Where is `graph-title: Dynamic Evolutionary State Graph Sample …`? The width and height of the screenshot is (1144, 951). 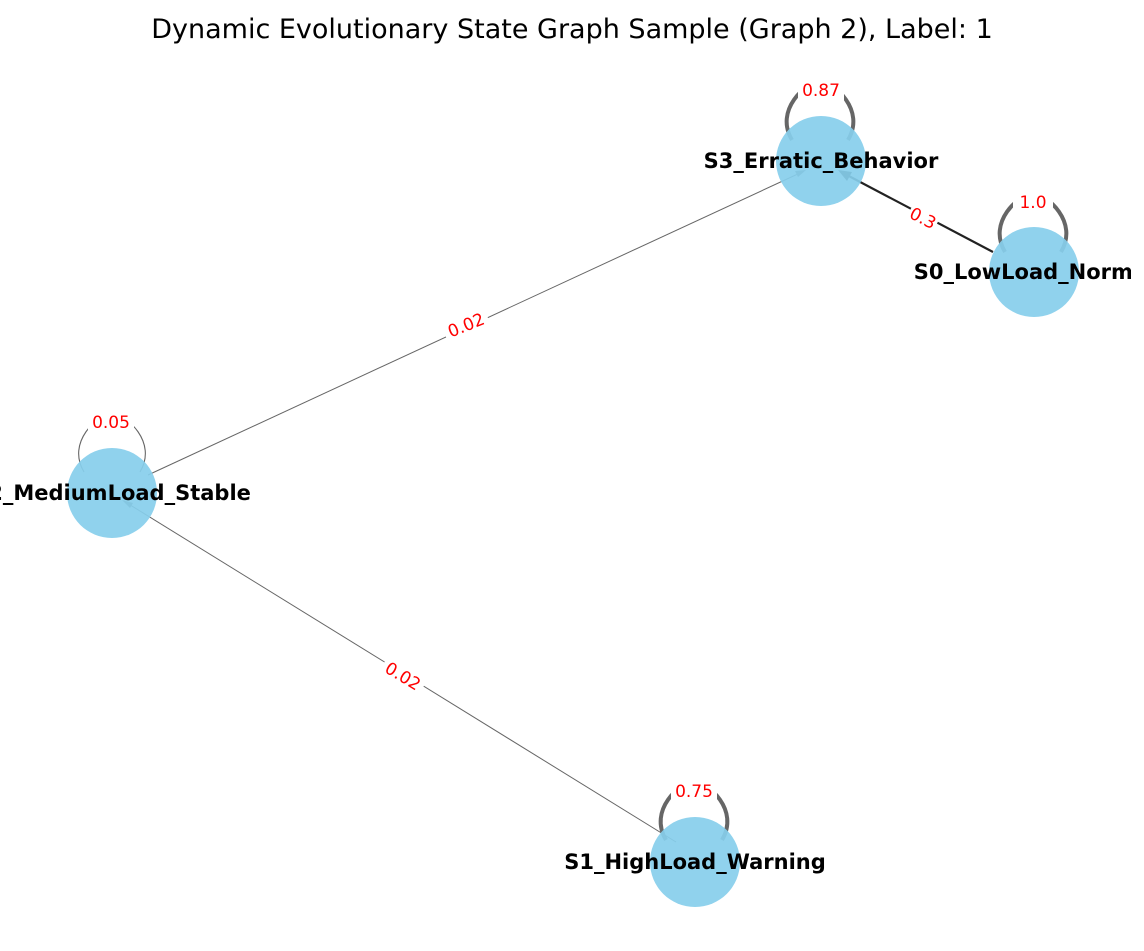 graph-title: Dynamic Evolutionary State Graph Sample … is located at coordinates (572, 29).